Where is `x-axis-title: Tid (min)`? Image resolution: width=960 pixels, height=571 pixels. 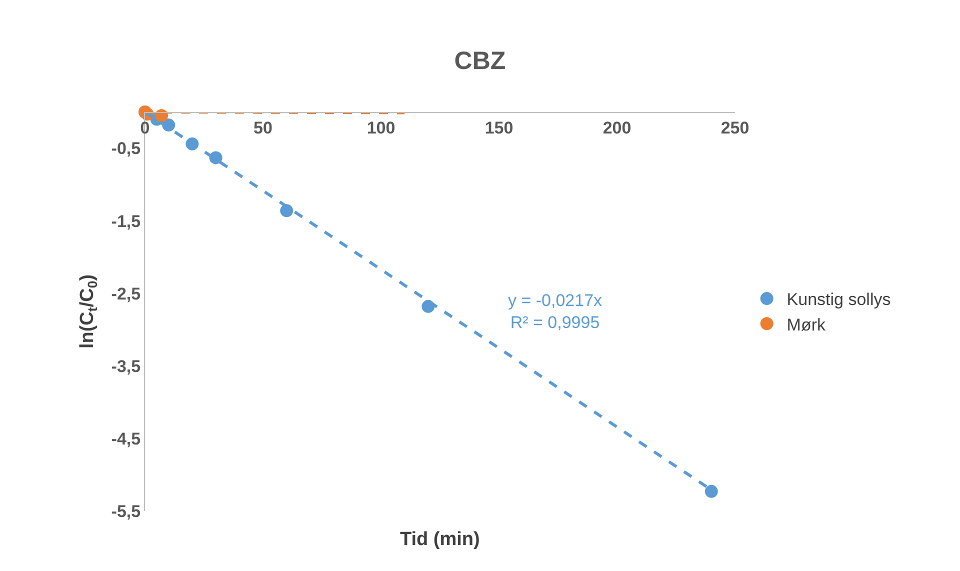
x-axis-title: Tid (min) is located at coordinates (440, 539).